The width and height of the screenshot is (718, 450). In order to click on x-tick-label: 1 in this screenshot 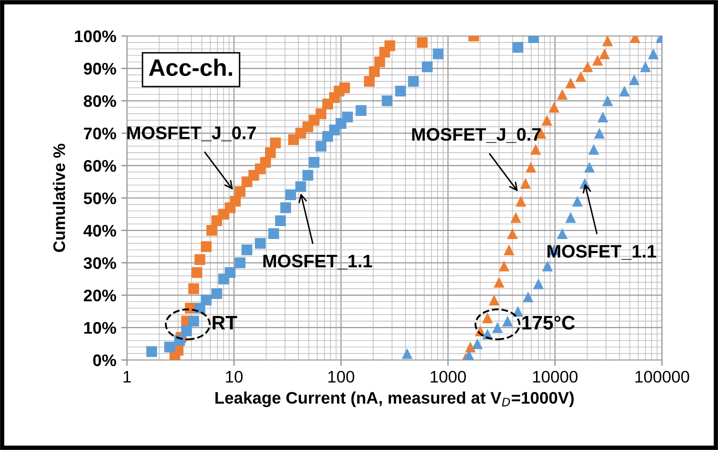, I will do `click(127, 376)`.